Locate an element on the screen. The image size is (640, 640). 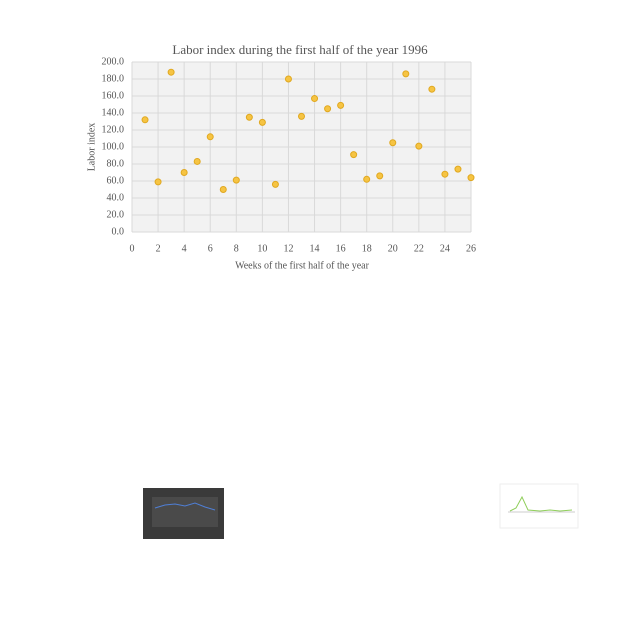
x-tick-label: 26 is located at coordinates (471, 248).